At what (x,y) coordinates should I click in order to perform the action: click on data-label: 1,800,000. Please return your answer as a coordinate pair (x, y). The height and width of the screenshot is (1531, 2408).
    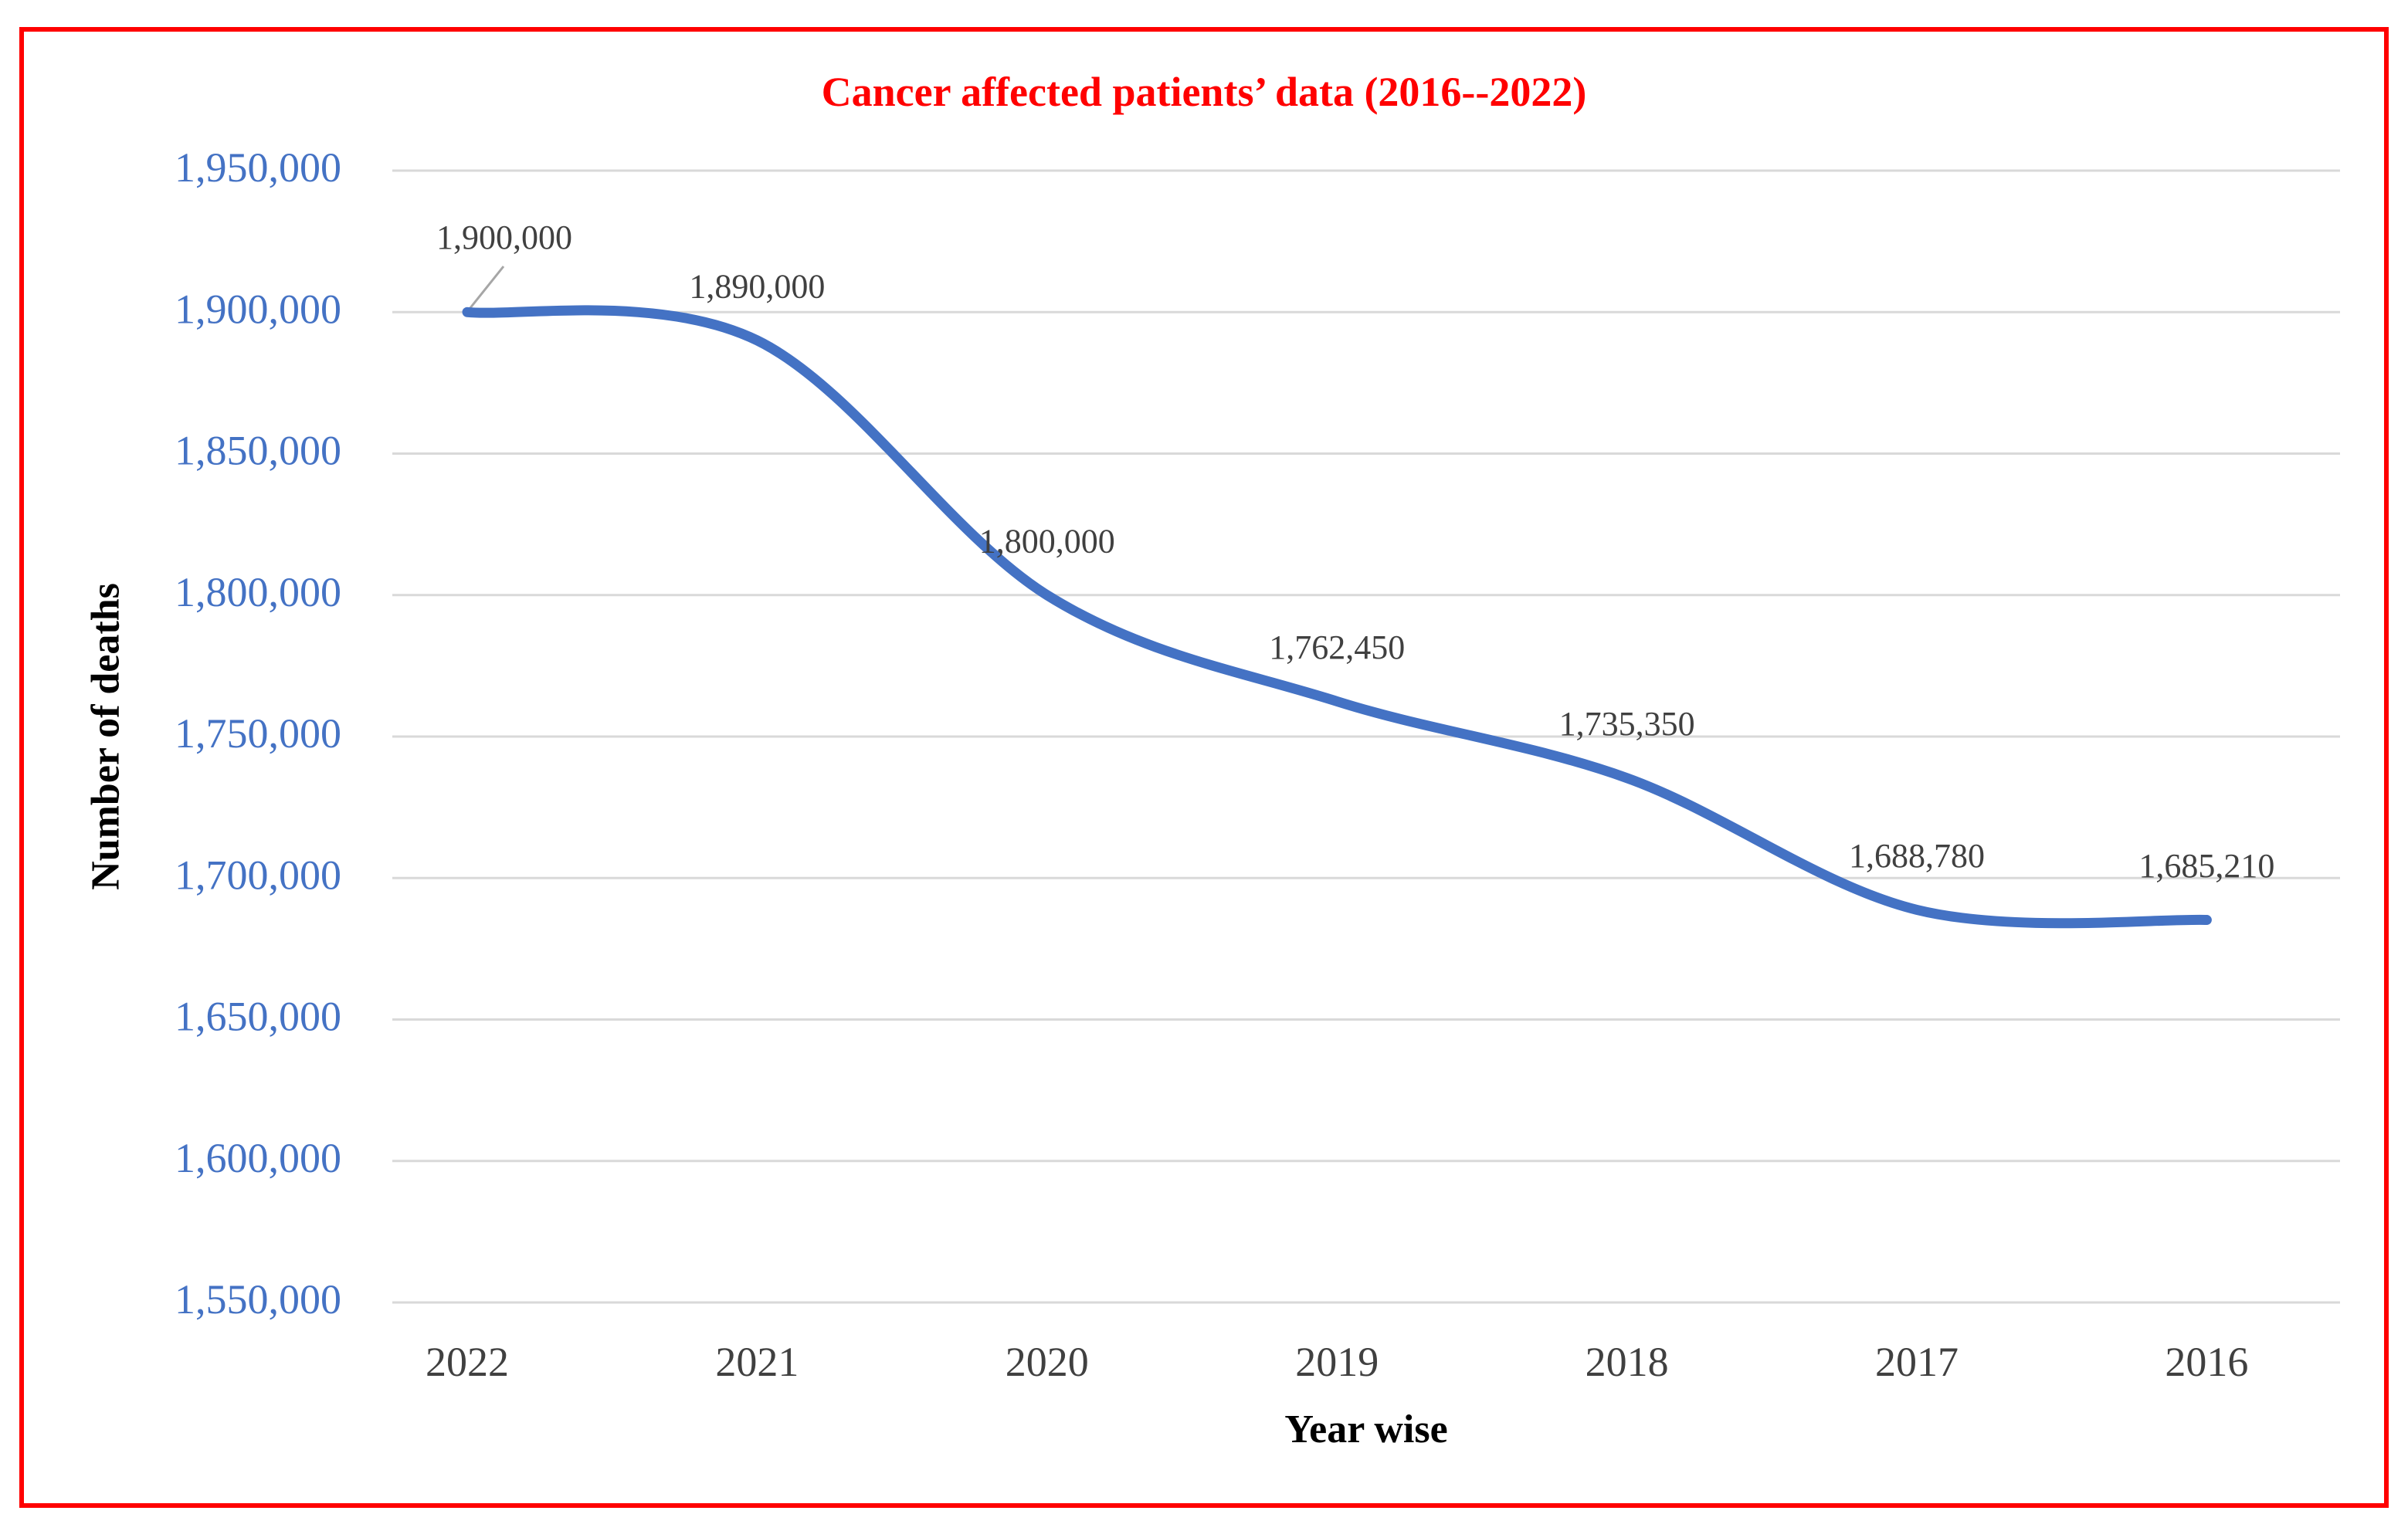
    Looking at the image, I should click on (1047, 541).